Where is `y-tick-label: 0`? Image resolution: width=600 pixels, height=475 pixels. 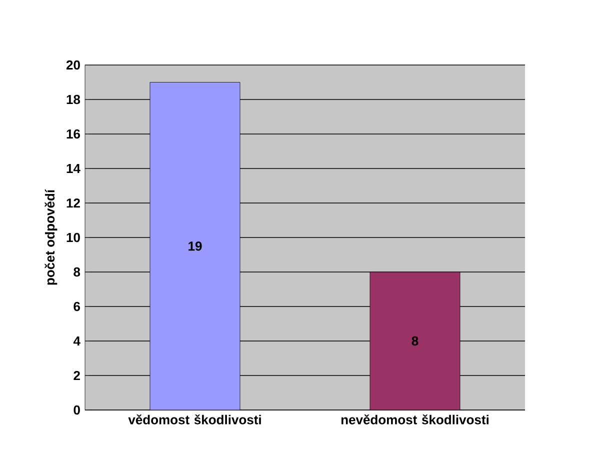 y-tick-label: 0 is located at coordinates (77, 410).